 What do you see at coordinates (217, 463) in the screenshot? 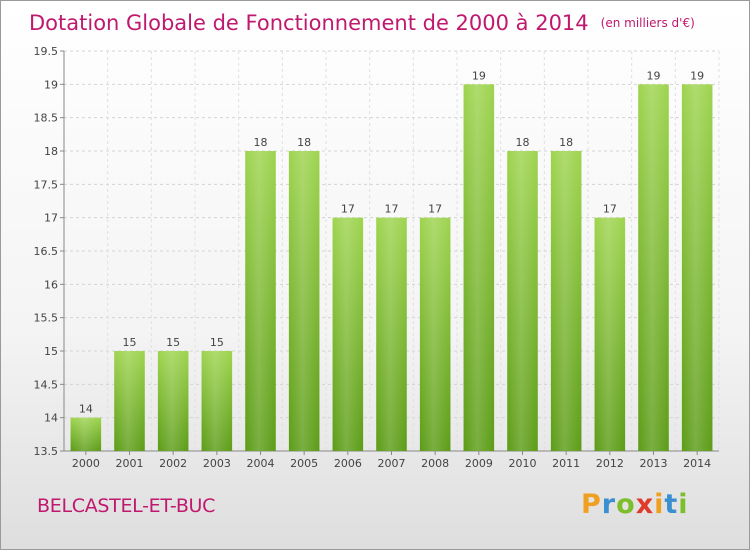
I see `x-tick-label: 2003` at bounding box center [217, 463].